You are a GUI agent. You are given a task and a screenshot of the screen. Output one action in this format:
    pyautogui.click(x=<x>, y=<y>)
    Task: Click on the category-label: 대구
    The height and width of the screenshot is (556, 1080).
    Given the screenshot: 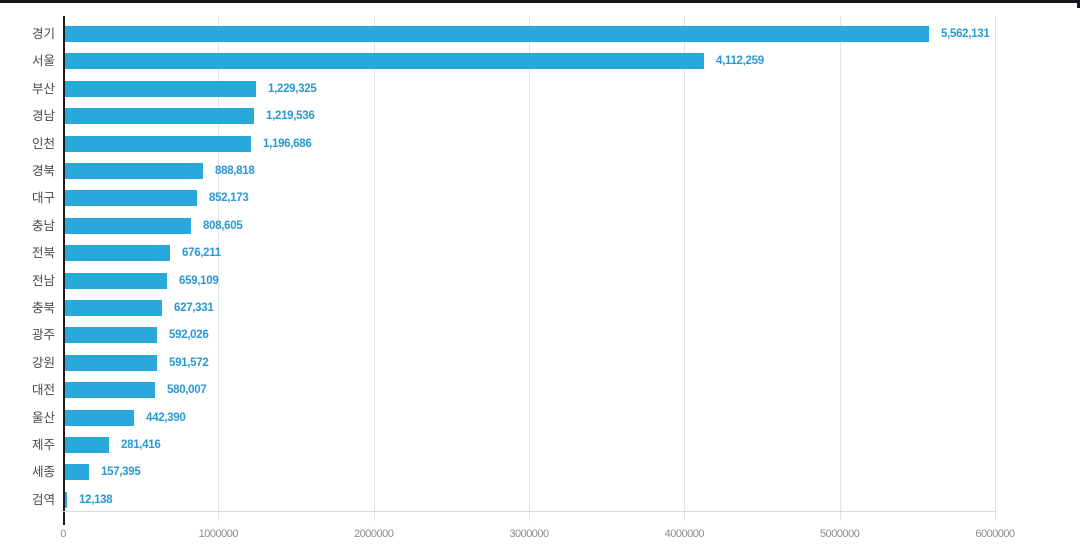 What is the action you would take?
    pyautogui.click(x=43, y=198)
    